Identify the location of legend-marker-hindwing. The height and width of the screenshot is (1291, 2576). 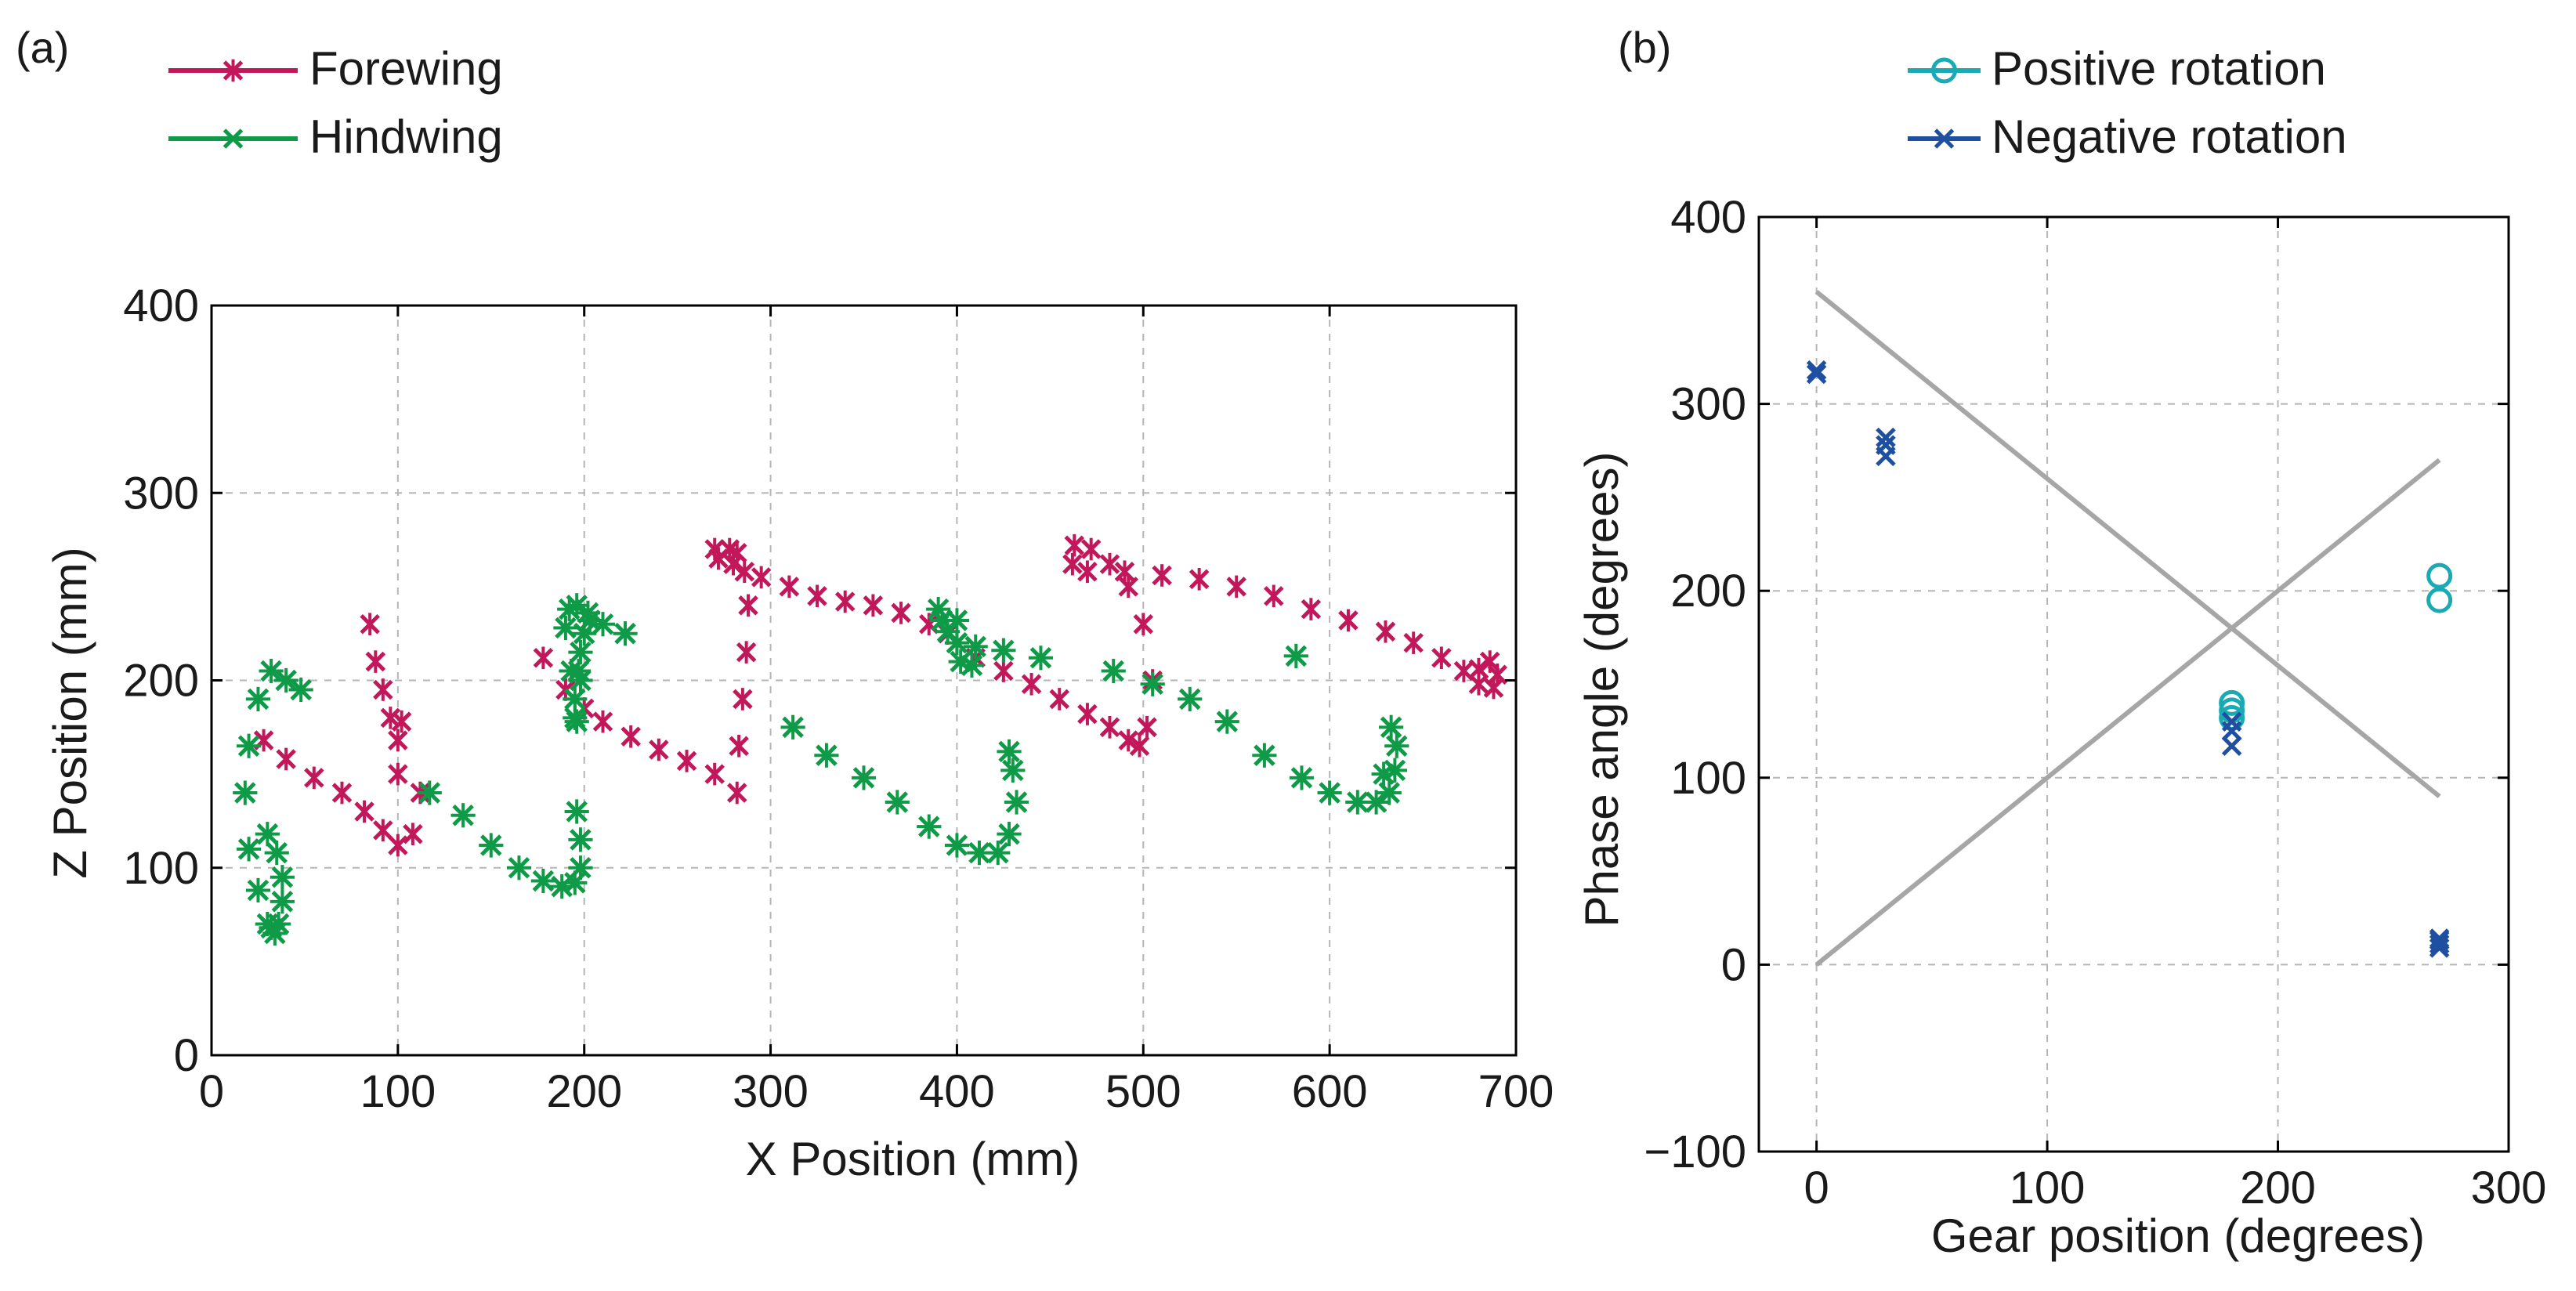
(233, 138).